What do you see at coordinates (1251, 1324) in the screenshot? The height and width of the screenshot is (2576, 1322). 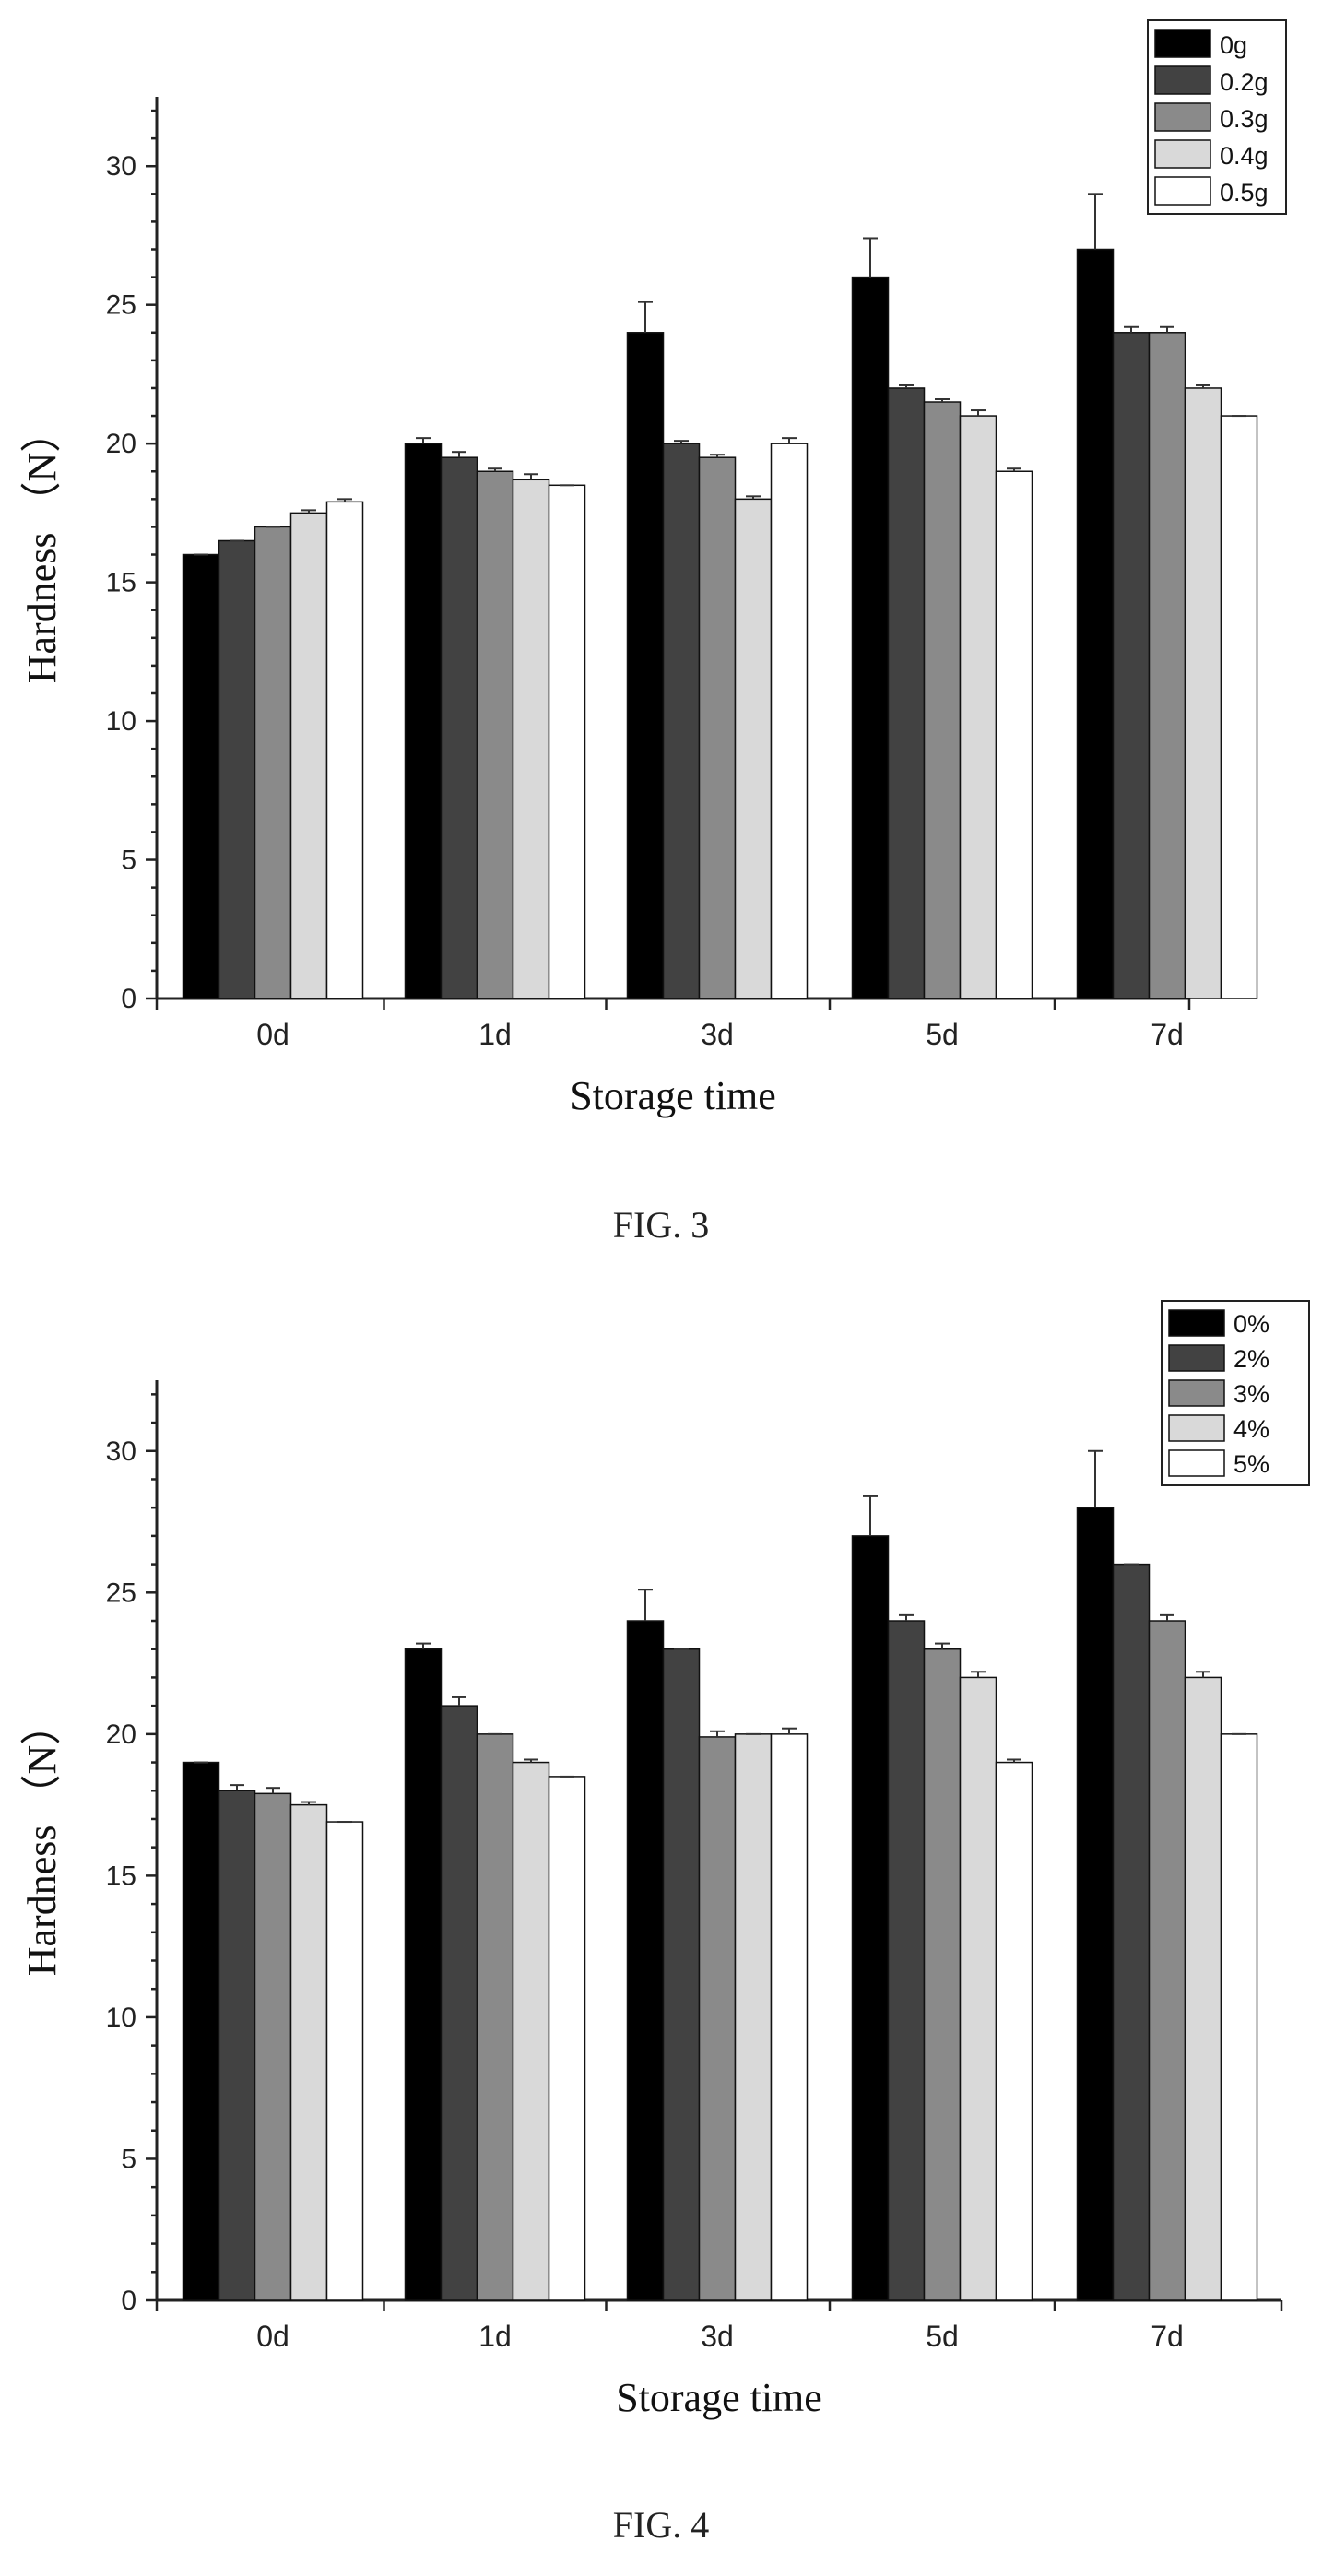 I see `legend-label: 0%` at bounding box center [1251, 1324].